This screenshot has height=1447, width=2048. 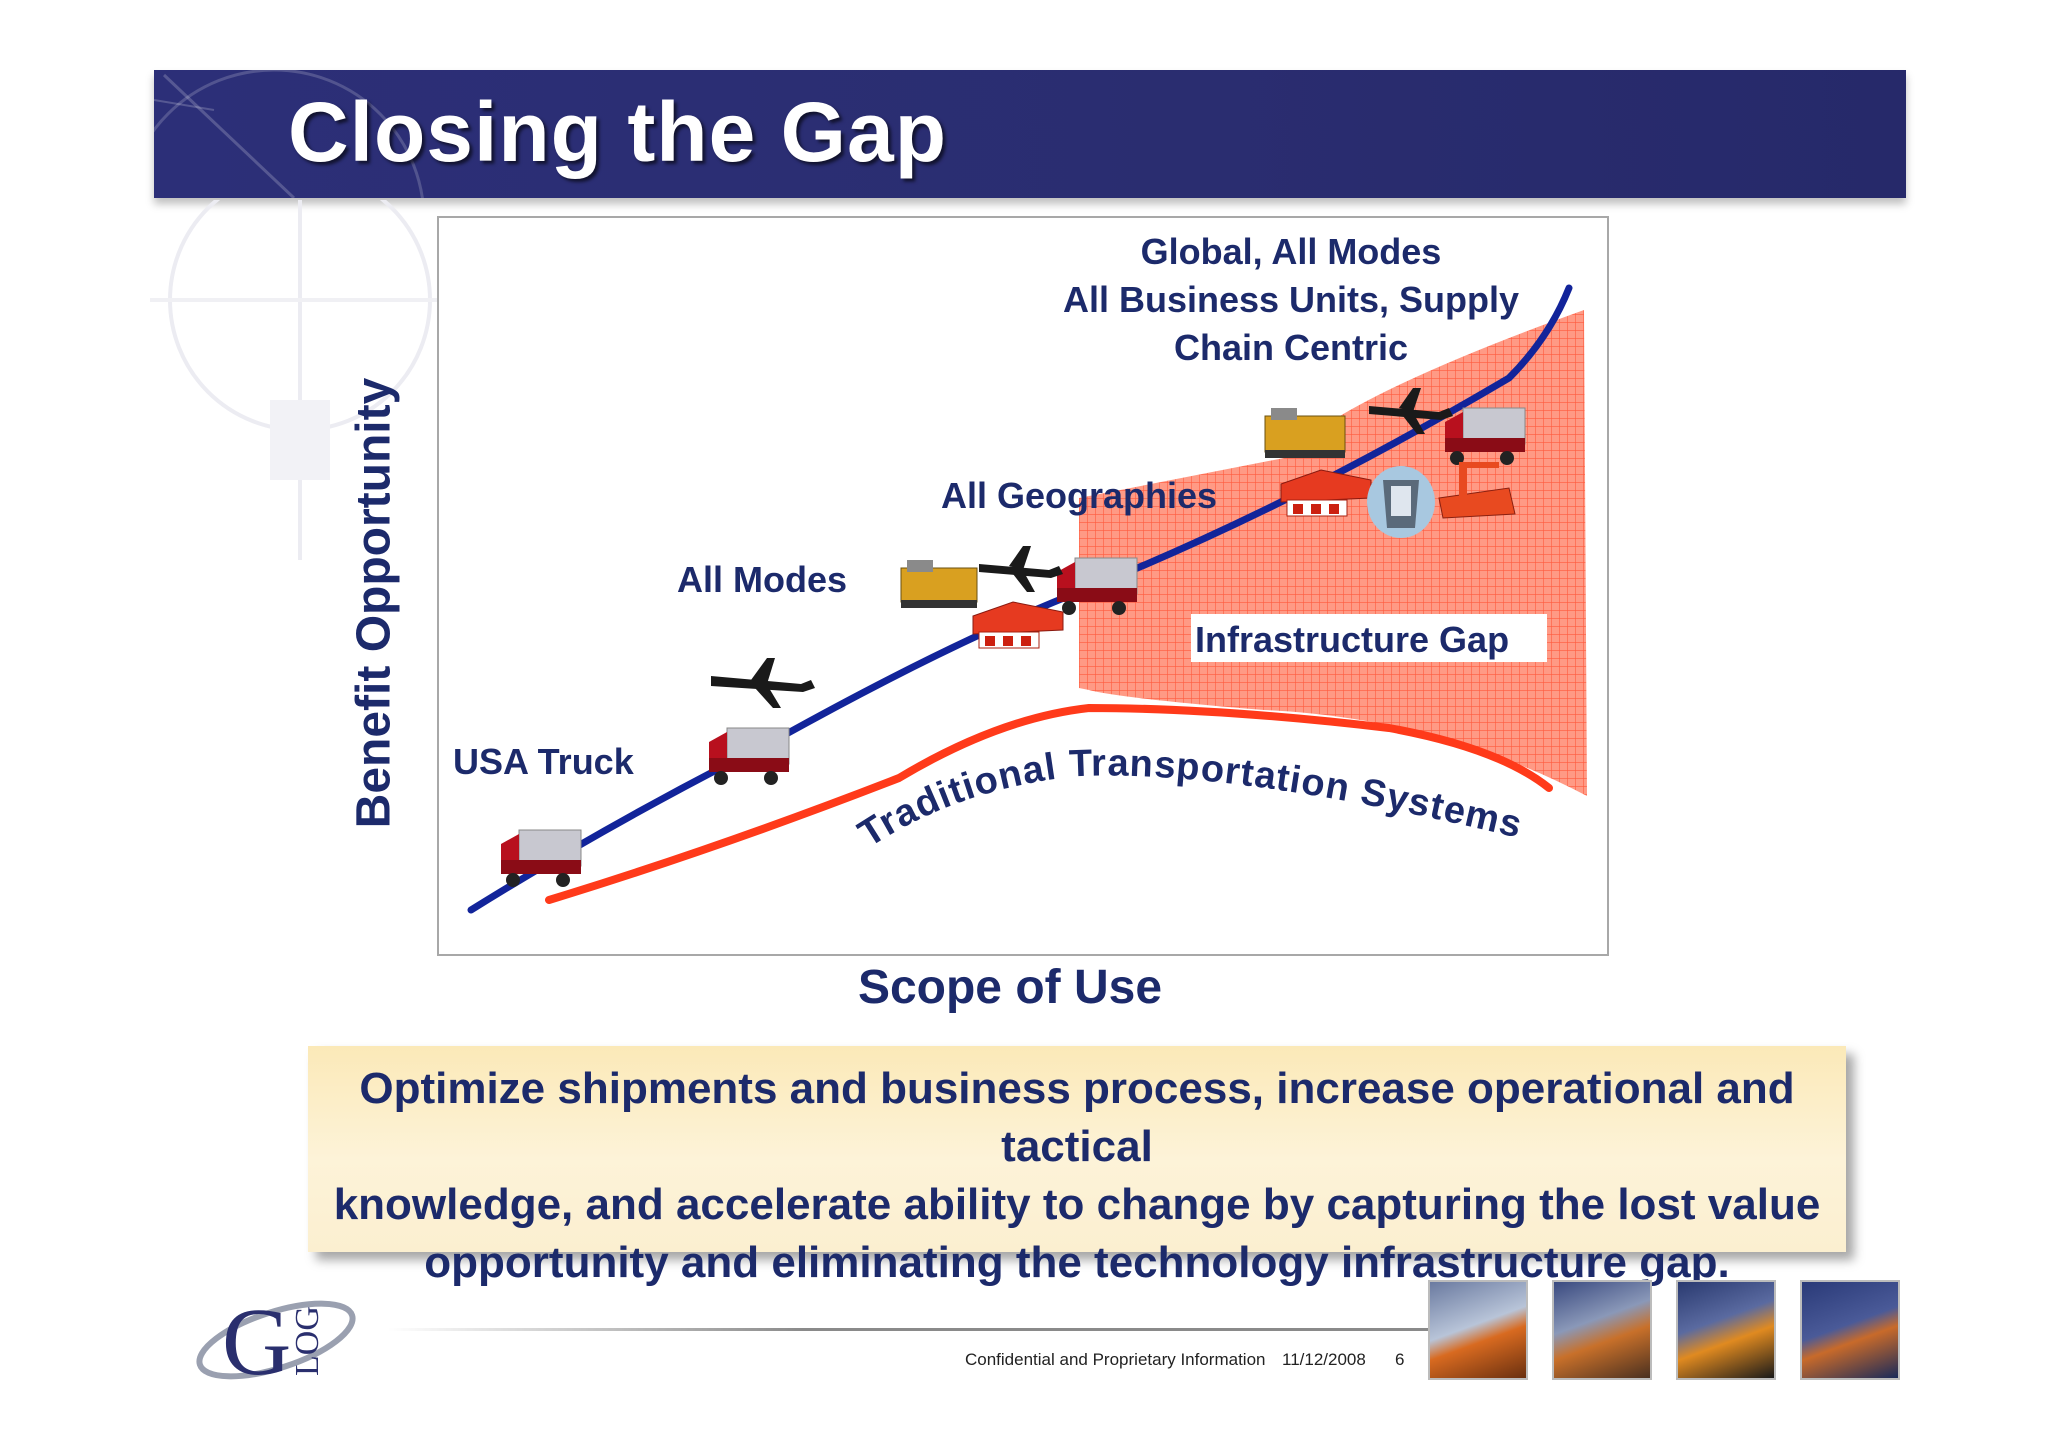 What do you see at coordinates (1726, 1330) in the screenshot?
I see `truck-thumbnail-icon` at bounding box center [1726, 1330].